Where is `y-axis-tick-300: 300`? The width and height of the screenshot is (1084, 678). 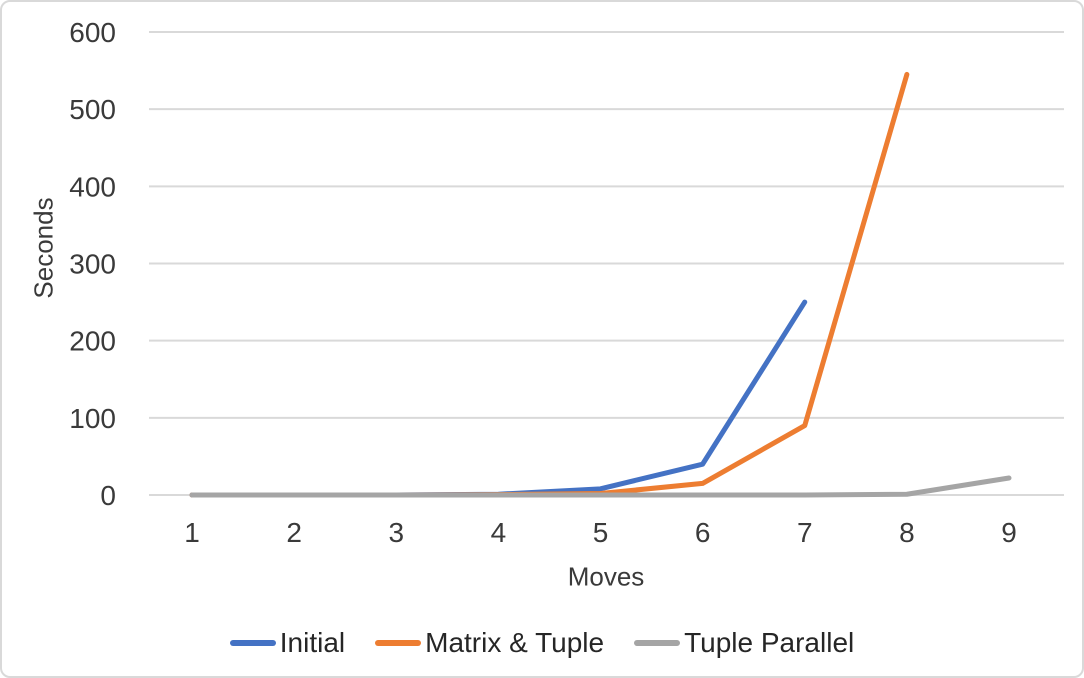 y-axis-tick-300: 300 is located at coordinates (92, 264).